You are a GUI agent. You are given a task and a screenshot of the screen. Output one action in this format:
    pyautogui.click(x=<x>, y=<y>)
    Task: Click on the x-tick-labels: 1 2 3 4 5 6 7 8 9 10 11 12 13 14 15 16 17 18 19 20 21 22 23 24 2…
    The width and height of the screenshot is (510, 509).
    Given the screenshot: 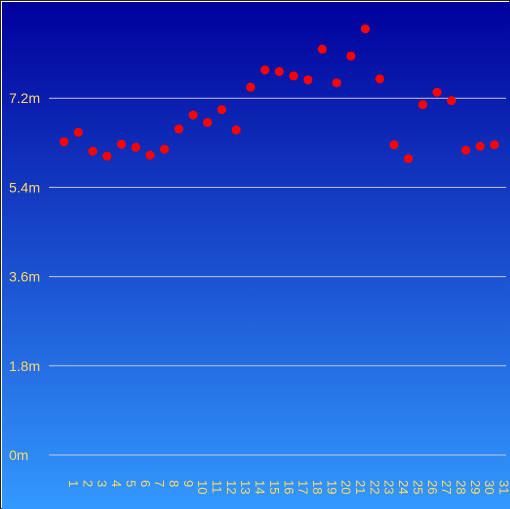 What is the action you would take?
    pyautogui.click(x=288, y=487)
    